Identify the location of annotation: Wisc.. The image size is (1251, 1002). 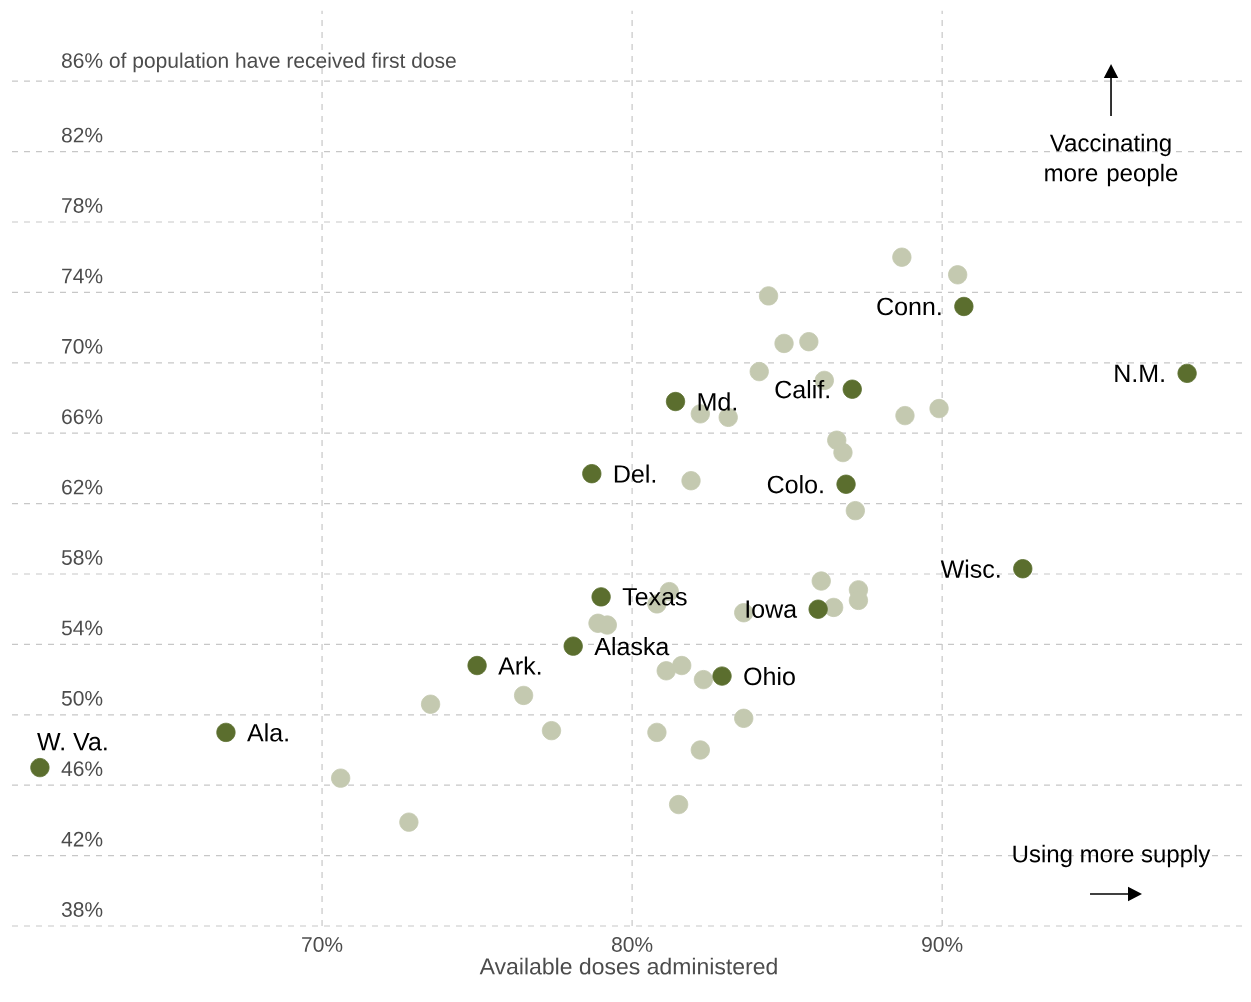
(970, 568).